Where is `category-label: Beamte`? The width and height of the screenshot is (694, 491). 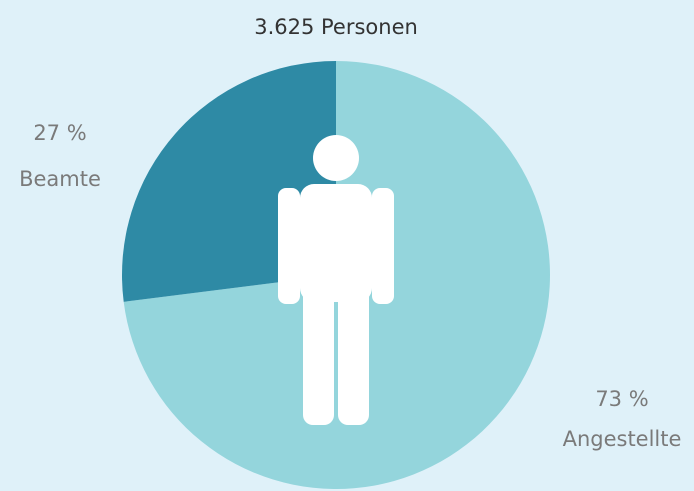
category-label: Beamte is located at coordinates (60, 179).